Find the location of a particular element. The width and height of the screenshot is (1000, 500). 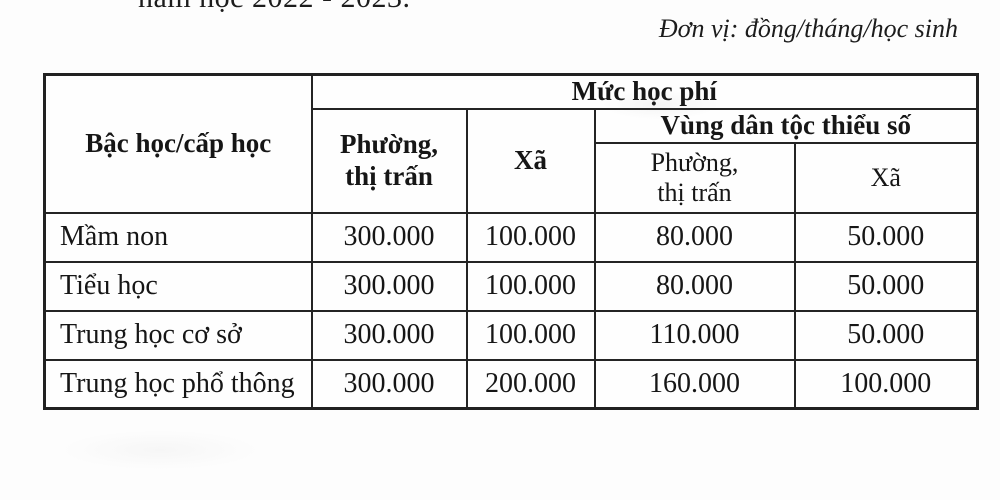

header-education-level: Bậc học/cấp học is located at coordinates (178, 143).